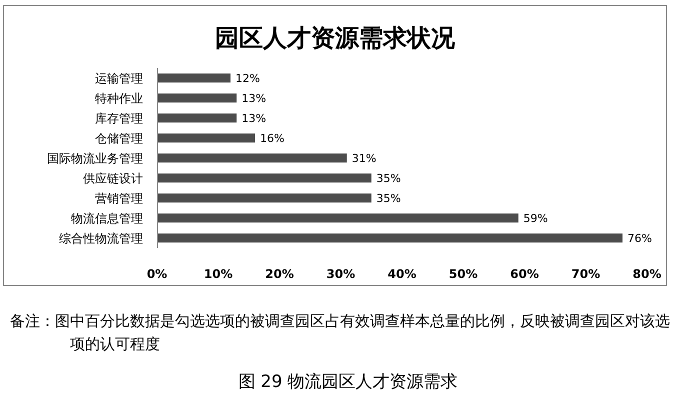 Image resolution: width=696 pixels, height=404 pixels. Describe the element at coordinates (348, 382) in the screenshot. I see `caption: 图 29 物流园区人才资源需求` at that location.